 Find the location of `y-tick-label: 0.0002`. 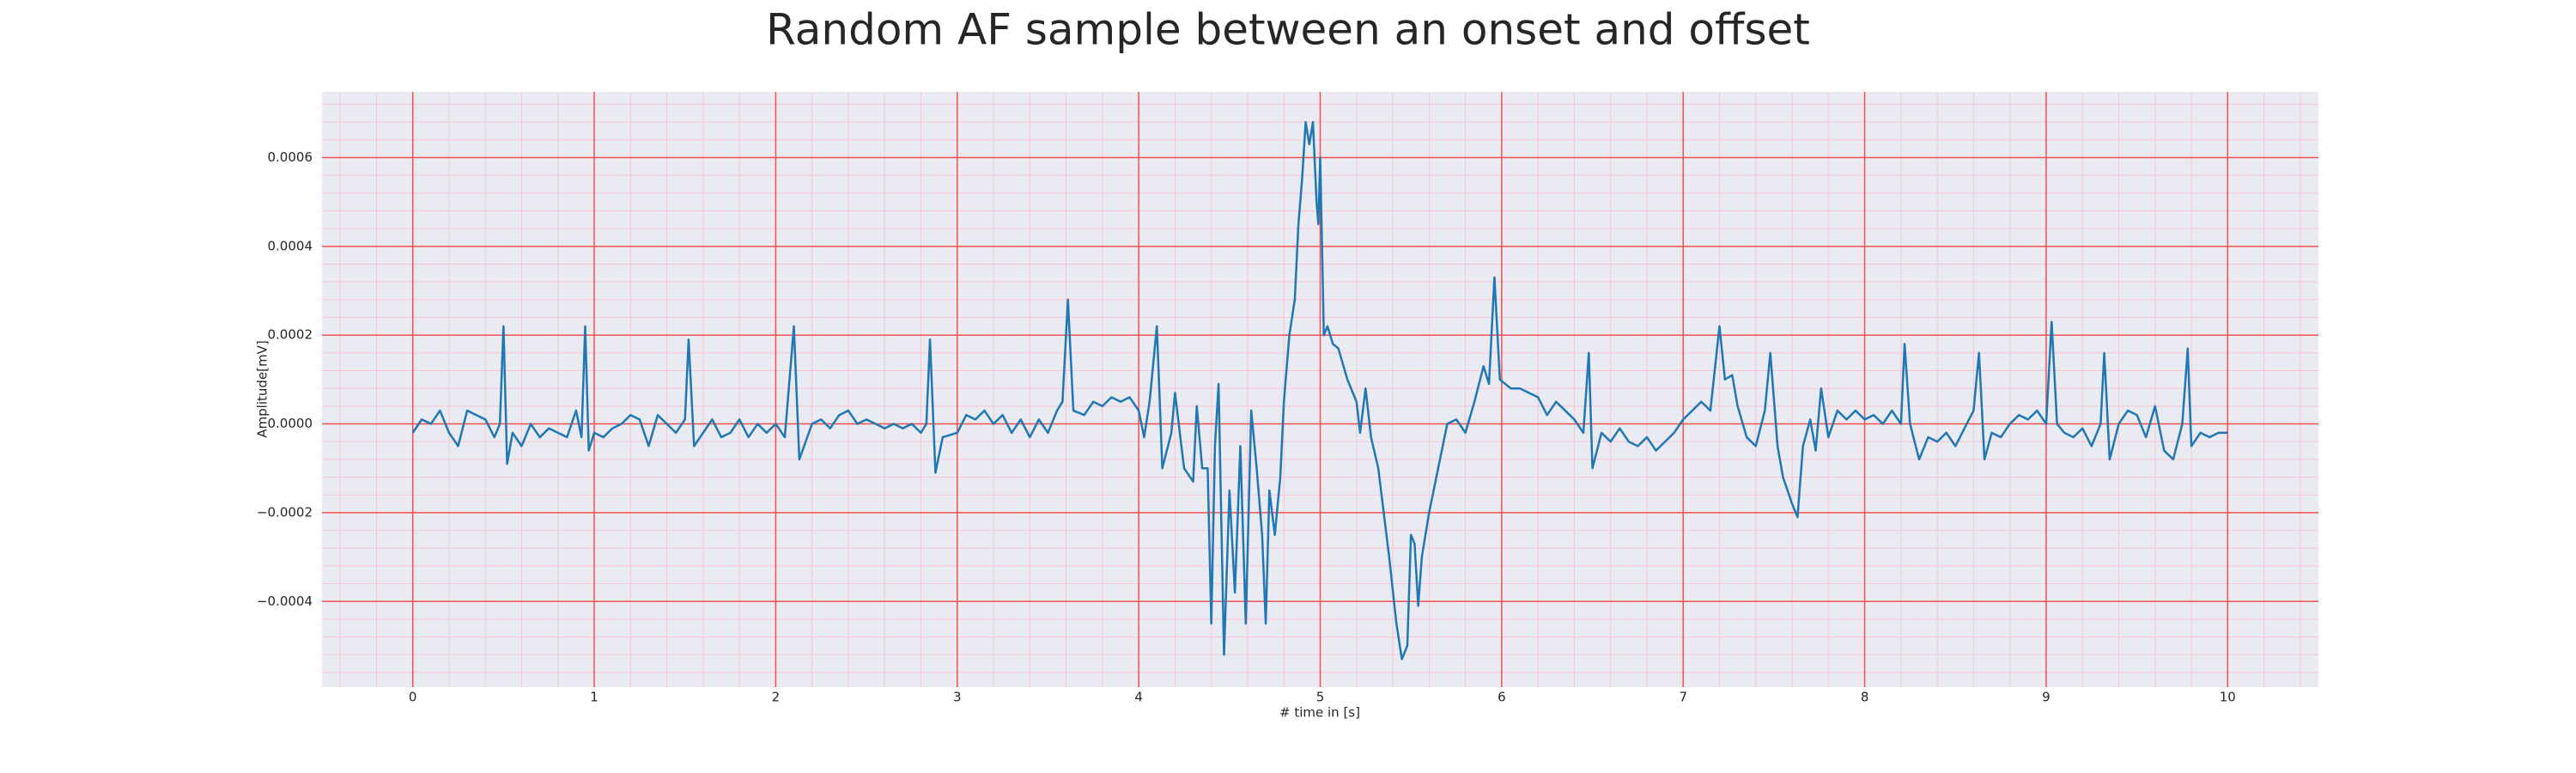

y-tick-label: 0.0002 is located at coordinates (291, 335).